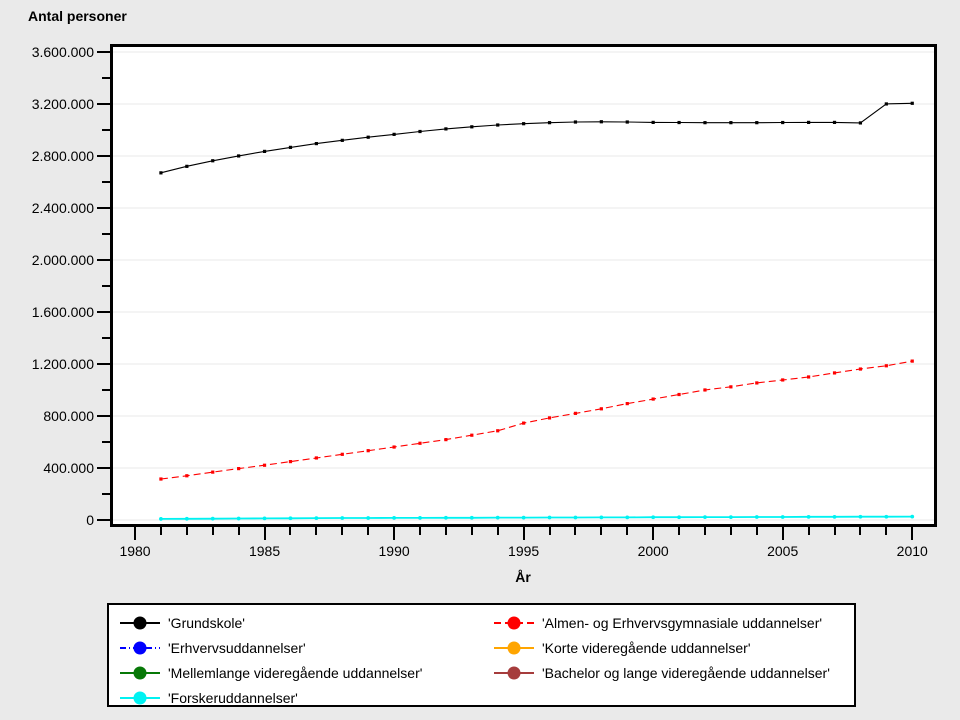 Image resolution: width=960 pixels, height=720 pixels. Describe the element at coordinates (295, 673) in the screenshot. I see `legend-item-label: 'Mellemlange videregående uddannelser'` at that location.